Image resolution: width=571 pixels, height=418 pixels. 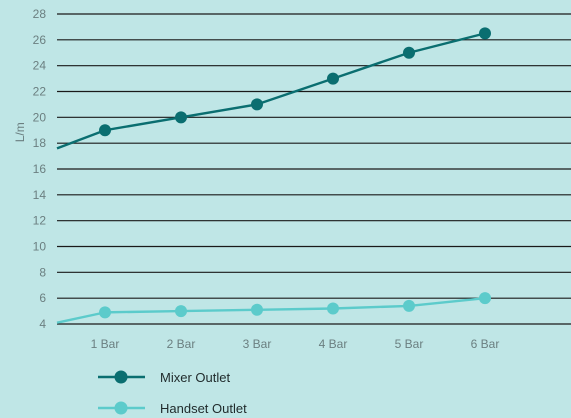 What do you see at coordinates (333, 344) in the screenshot?
I see `x-tick-label-4: 4 Bar` at bounding box center [333, 344].